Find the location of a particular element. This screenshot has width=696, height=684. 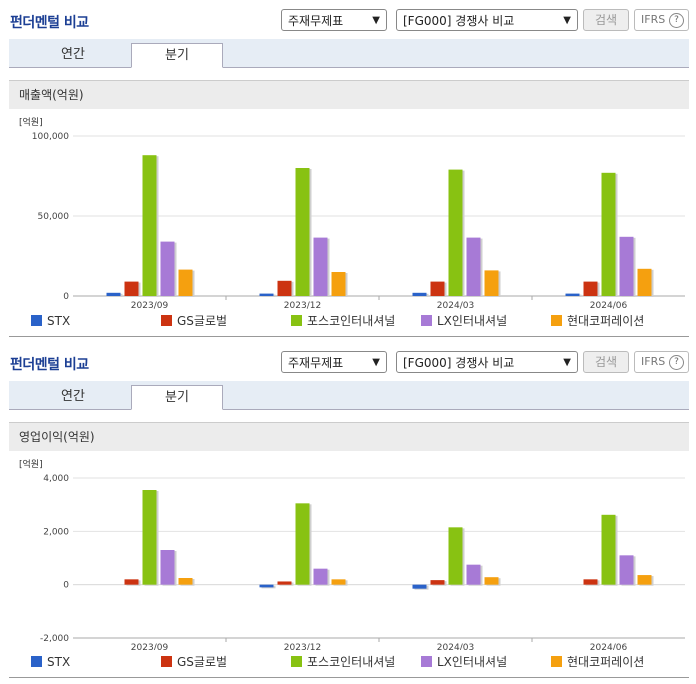

y-tick-label: 0 is located at coordinates (66, 586).